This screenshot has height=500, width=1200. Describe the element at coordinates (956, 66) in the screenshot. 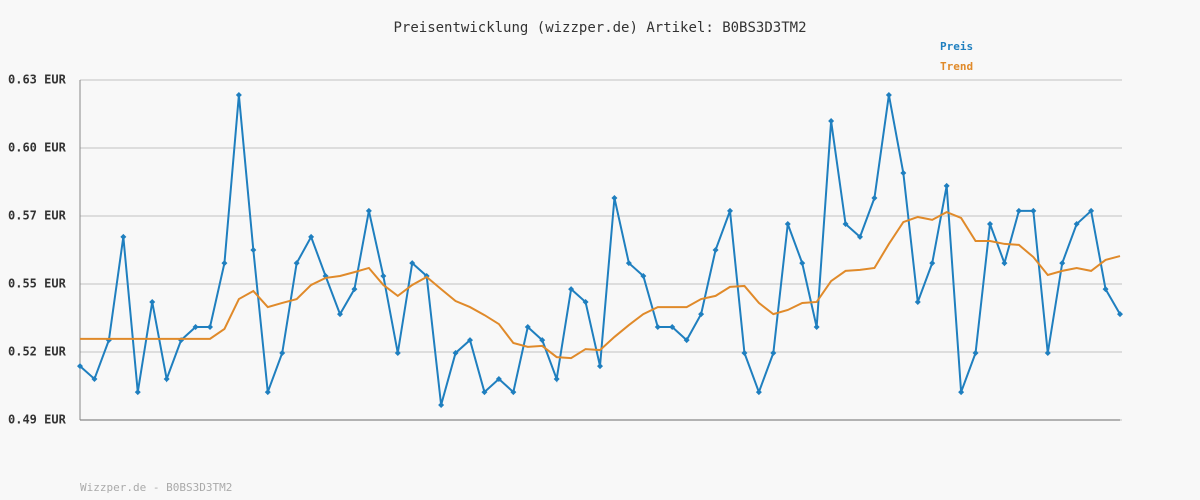

I see `legend-label: Trend` at that location.